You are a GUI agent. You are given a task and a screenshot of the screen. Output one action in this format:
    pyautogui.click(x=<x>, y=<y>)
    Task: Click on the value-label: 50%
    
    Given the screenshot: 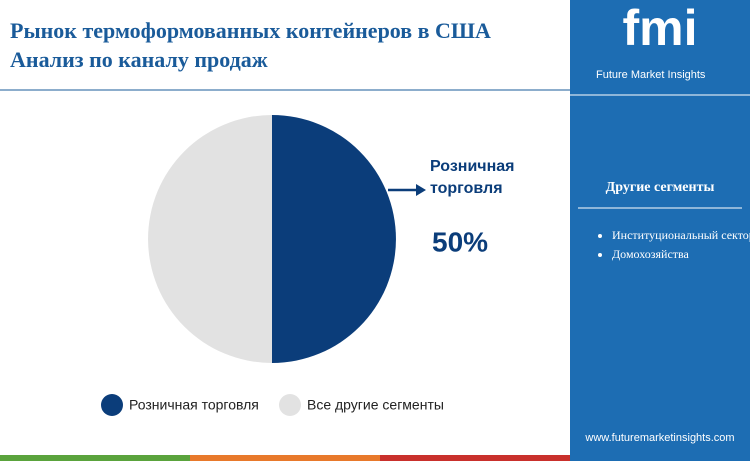 What is the action you would take?
    pyautogui.click(x=460, y=241)
    